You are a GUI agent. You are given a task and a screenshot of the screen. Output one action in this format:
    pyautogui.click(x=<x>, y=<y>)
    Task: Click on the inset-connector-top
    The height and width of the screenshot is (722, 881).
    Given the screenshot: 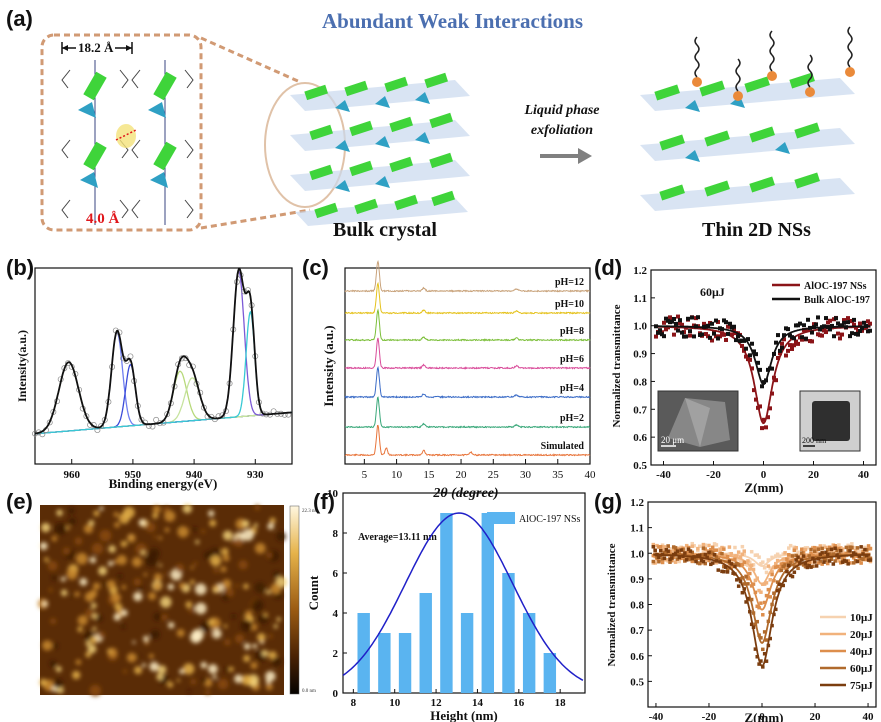 What is the action you would take?
    pyautogui.click(x=250, y=60)
    